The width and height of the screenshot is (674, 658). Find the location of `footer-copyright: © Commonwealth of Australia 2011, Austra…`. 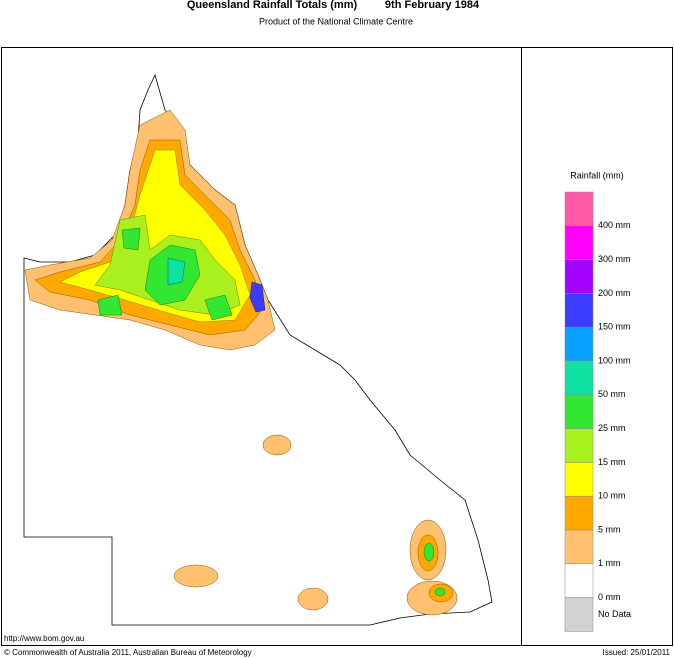

footer-copyright: © Commonwealth of Australia 2011, Austra… is located at coordinates (128, 652).